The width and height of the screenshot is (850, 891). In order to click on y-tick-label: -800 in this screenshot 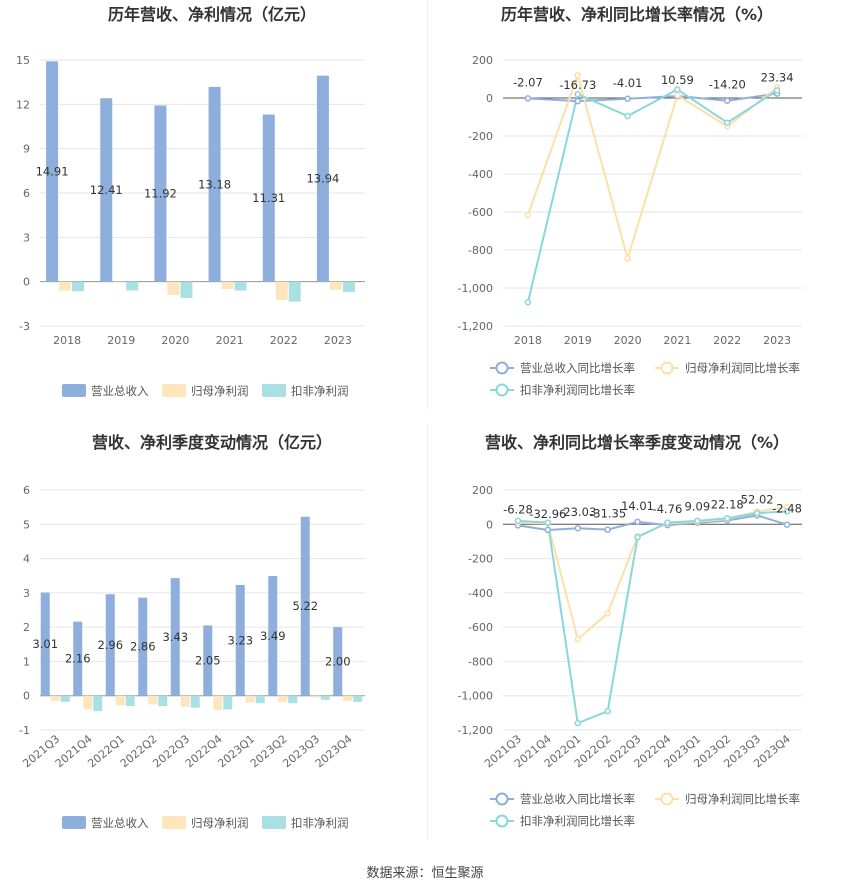, I will do `click(480, 250)`.